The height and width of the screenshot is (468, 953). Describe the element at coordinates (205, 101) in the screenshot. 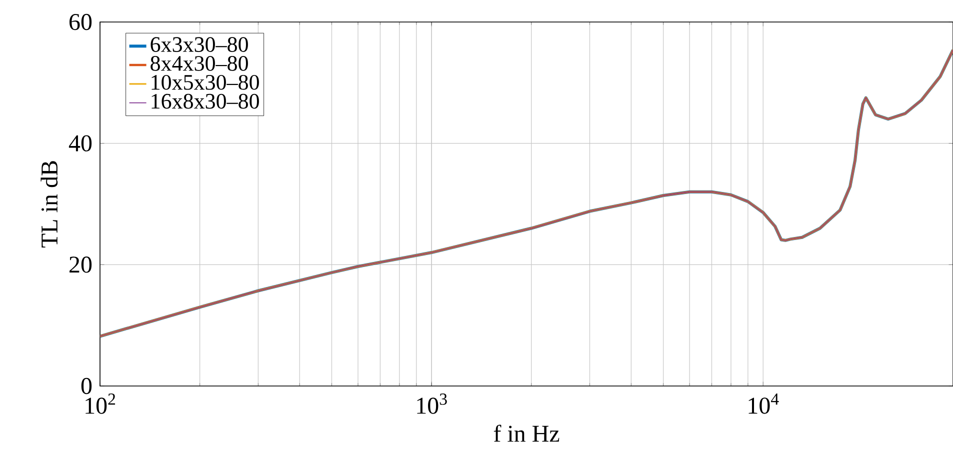

I see `legend-label: 16x8x30–80` at that location.